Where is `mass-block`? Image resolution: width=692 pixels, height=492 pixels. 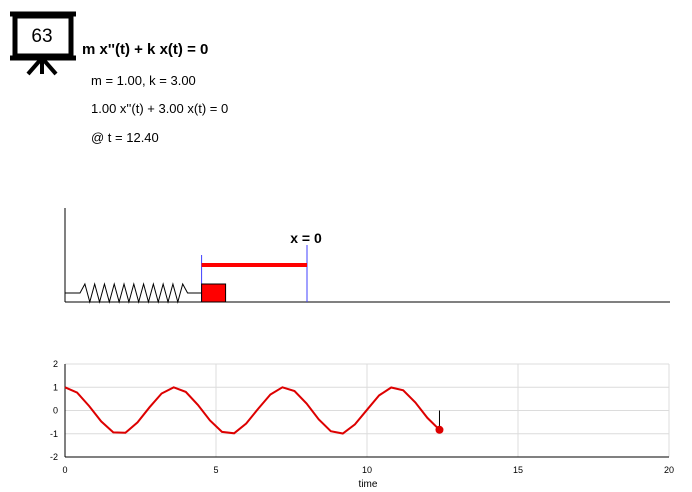 mass-block is located at coordinates (214, 293).